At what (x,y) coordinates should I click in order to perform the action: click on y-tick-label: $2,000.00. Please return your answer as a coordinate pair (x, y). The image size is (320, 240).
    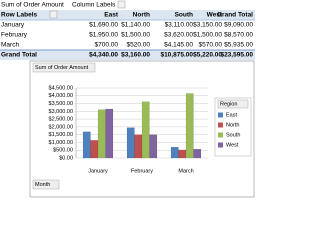
    Looking at the image, I should click on (61, 127).